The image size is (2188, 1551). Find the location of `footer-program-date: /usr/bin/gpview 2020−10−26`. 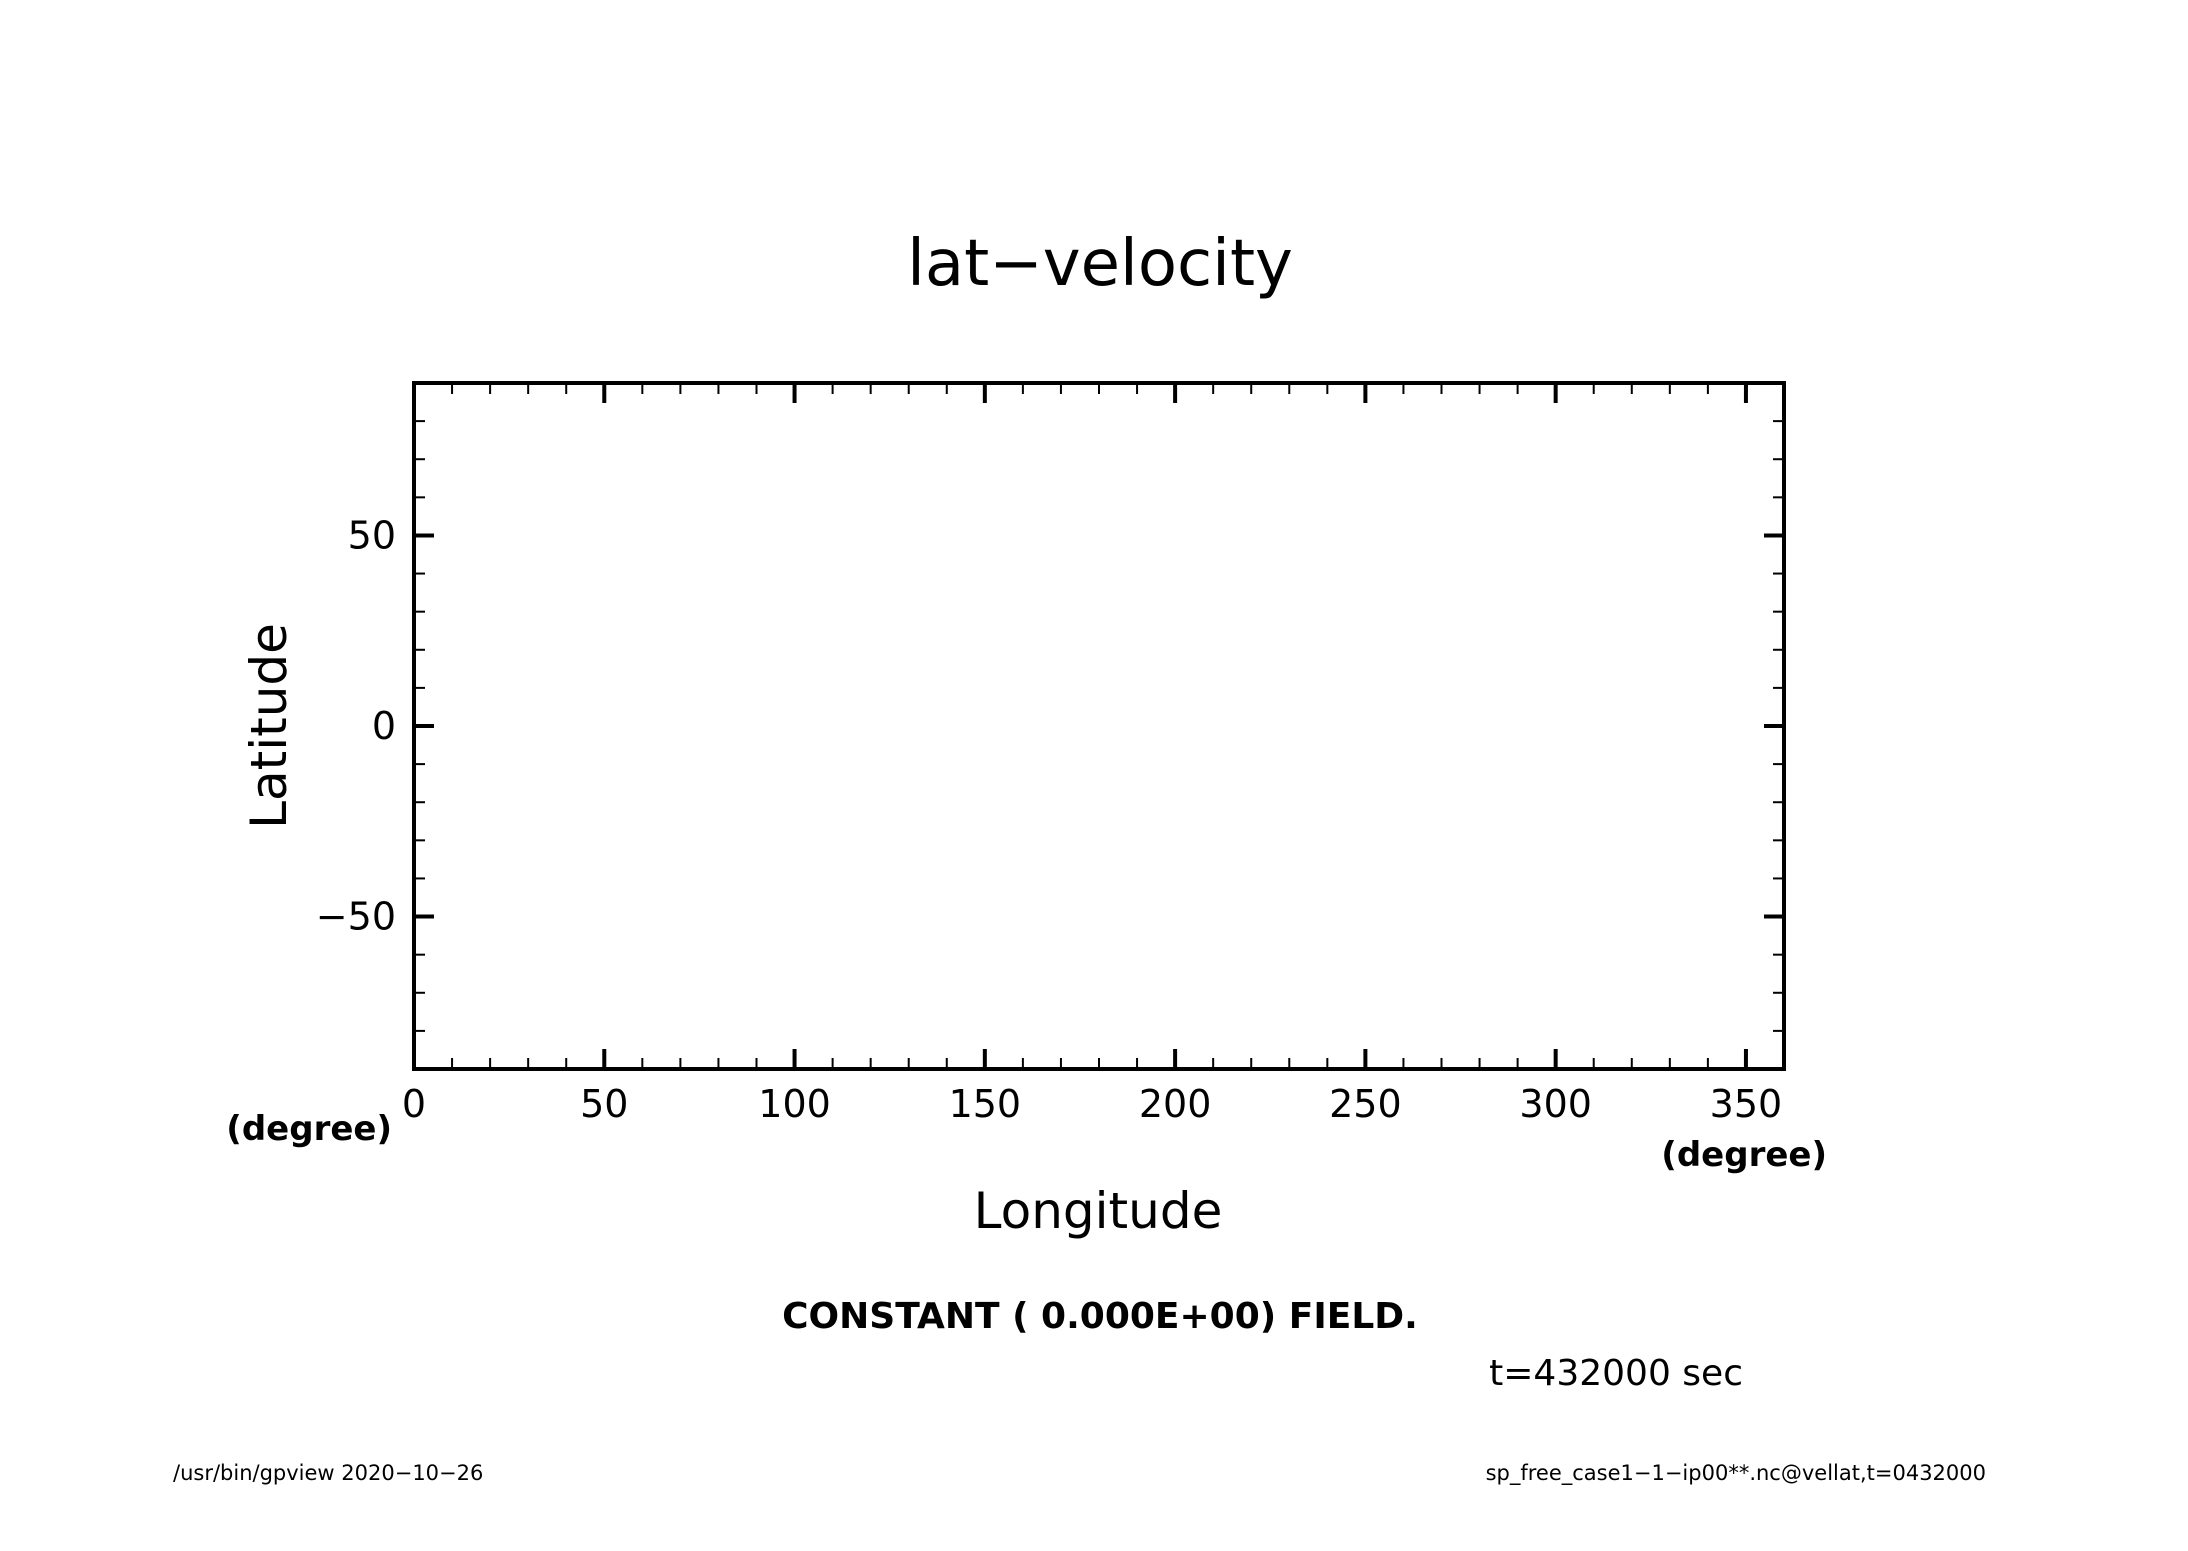

footer-program-date: /usr/bin/gpview 2020−10−26 is located at coordinates (328, 1473).